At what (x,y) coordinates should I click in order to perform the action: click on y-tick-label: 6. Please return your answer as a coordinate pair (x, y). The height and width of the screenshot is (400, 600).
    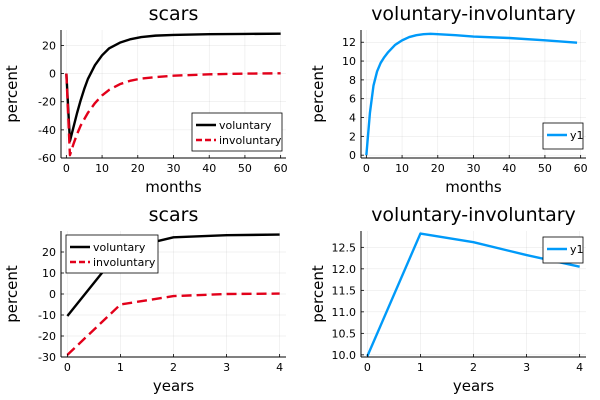
    Looking at the image, I should click on (352, 99).